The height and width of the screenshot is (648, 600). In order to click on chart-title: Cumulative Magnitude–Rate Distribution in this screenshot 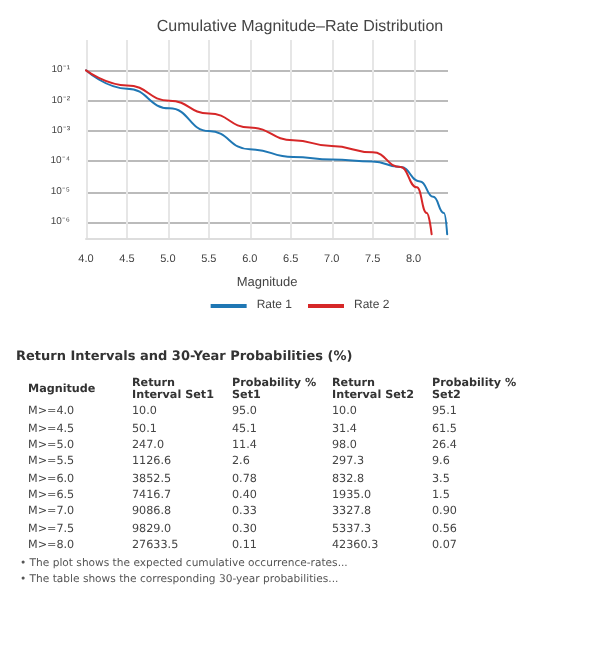, I will do `click(300, 26)`.